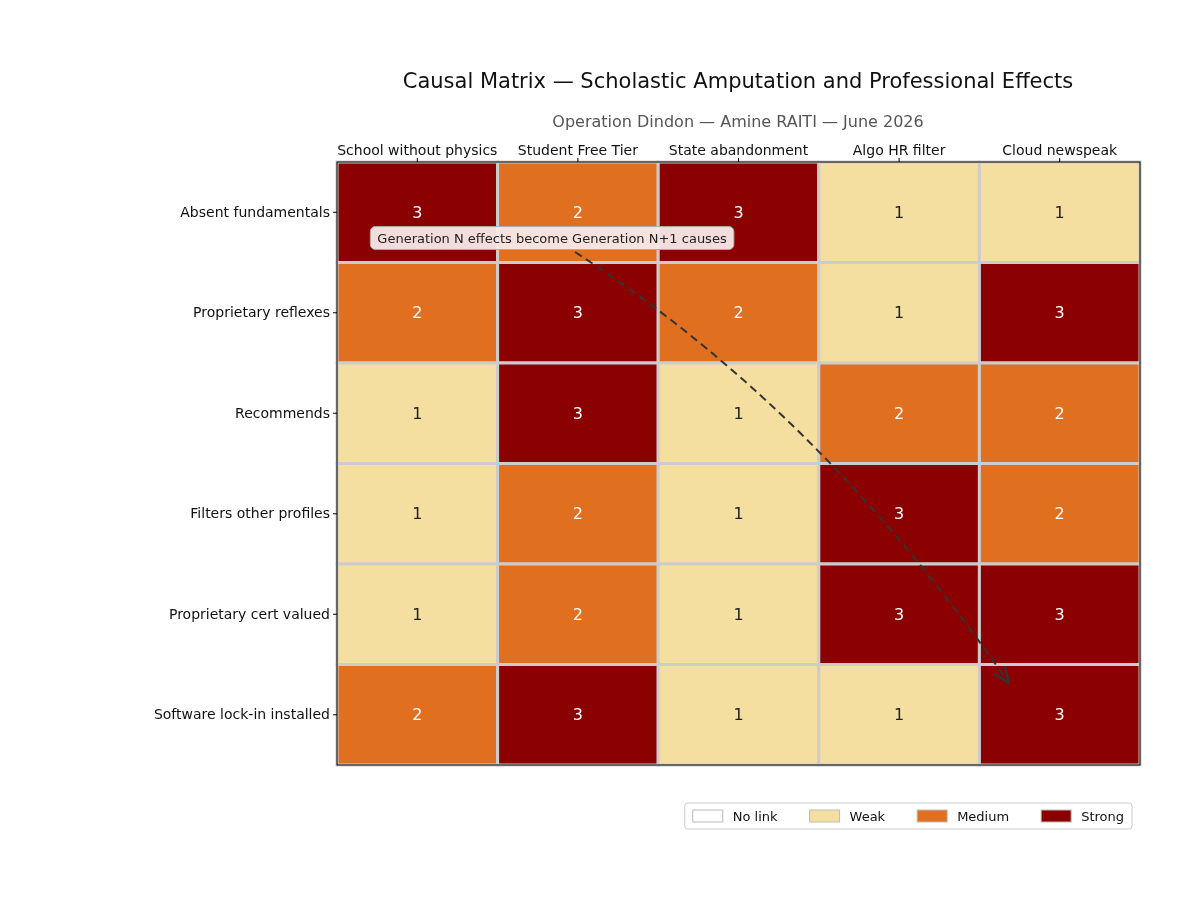  Describe the element at coordinates (261, 312) in the screenshot. I see `y-tick-label: Proprietary reflexes` at that location.